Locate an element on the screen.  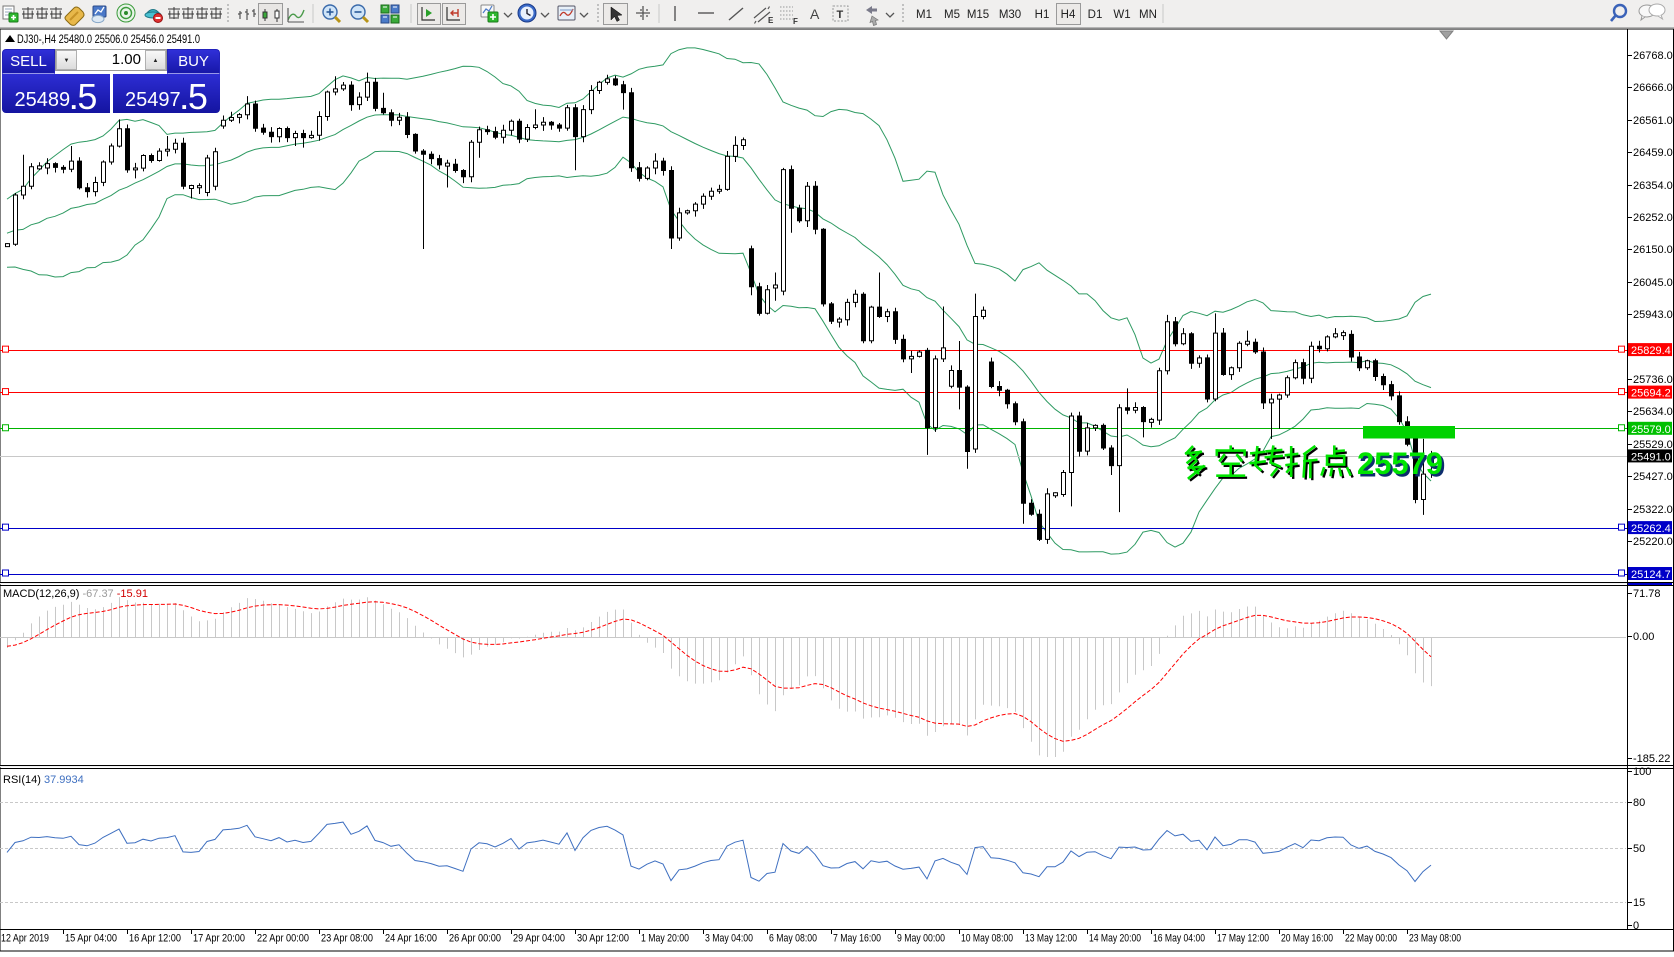
svg-text: 15 Apr 04:00 is located at coordinates (91, 939).